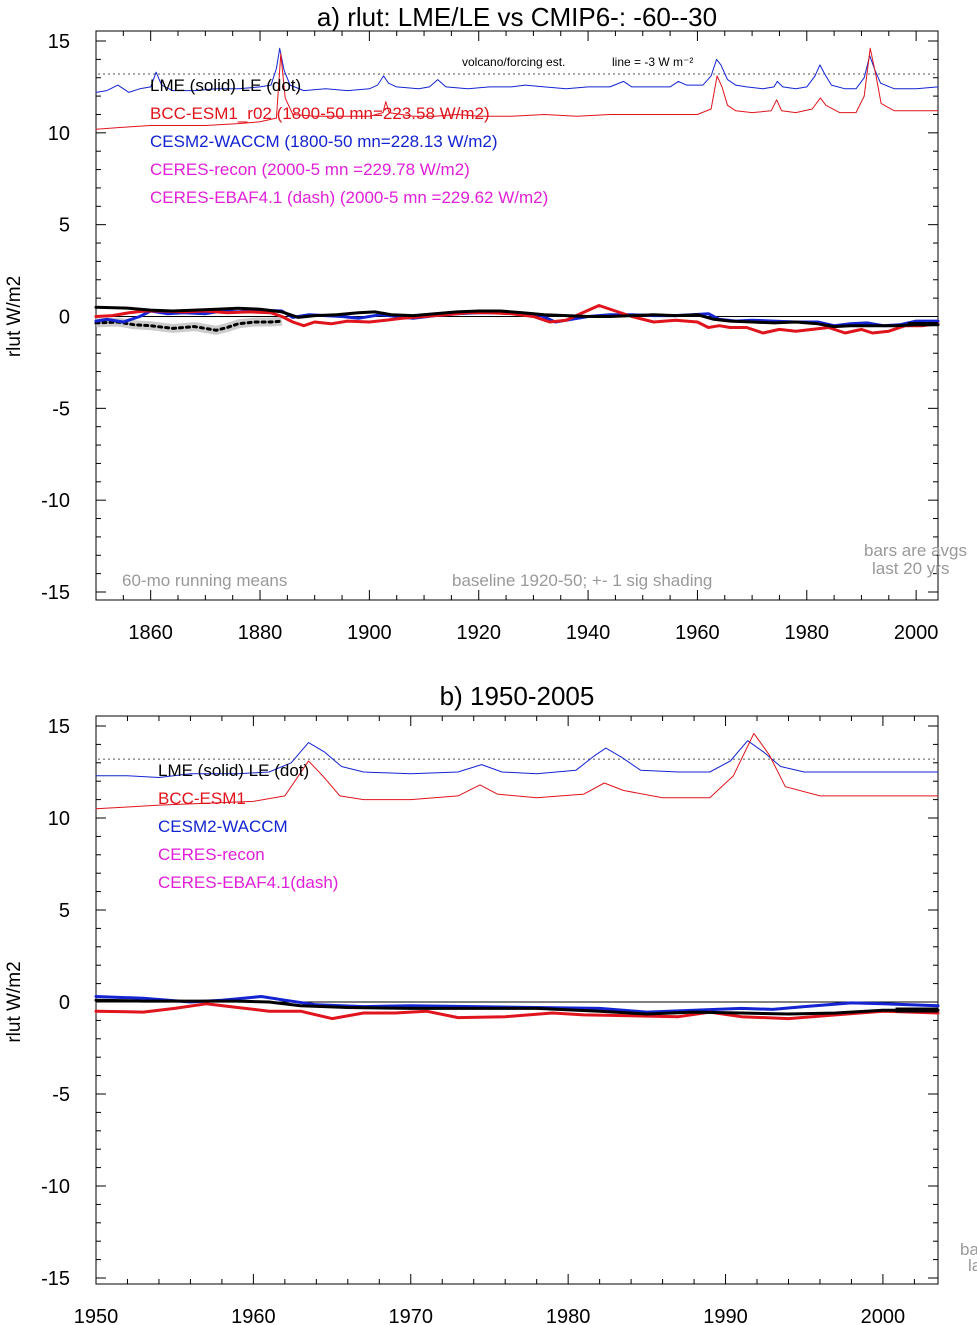 The image size is (977, 1325). Describe the element at coordinates (369, 633) in the screenshot. I see `x-tick-label: 1900` at that location.